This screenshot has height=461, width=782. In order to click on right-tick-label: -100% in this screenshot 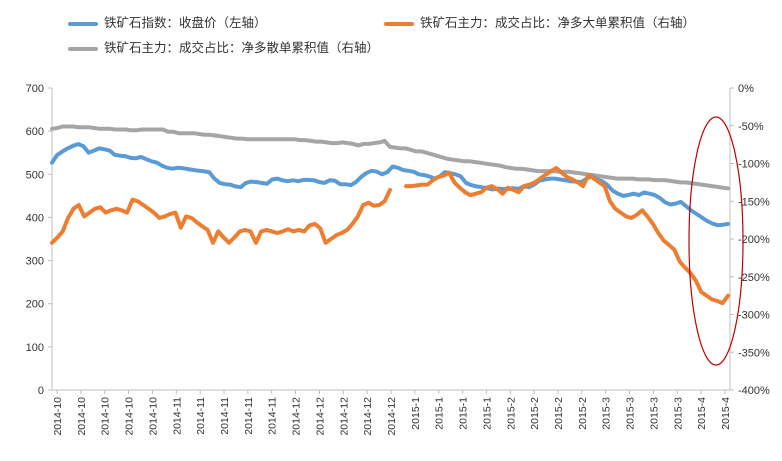, I will do `click(754, 165)`.